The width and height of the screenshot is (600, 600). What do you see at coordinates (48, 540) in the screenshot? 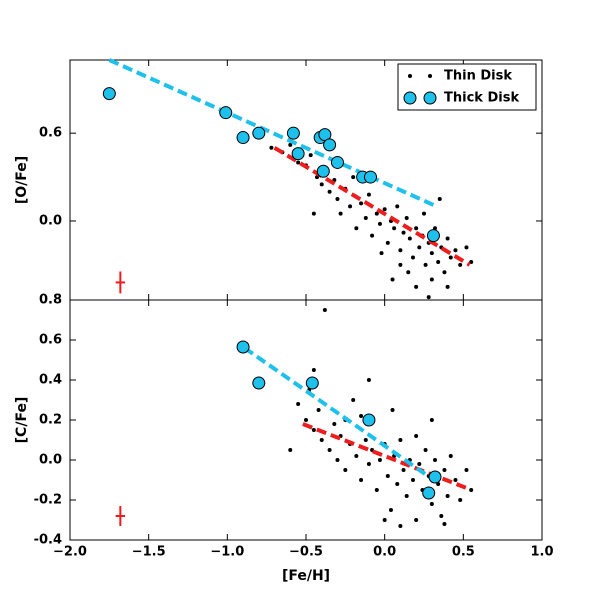
I see `y-tick-label: -0.4` at bounding box center [48, 540].